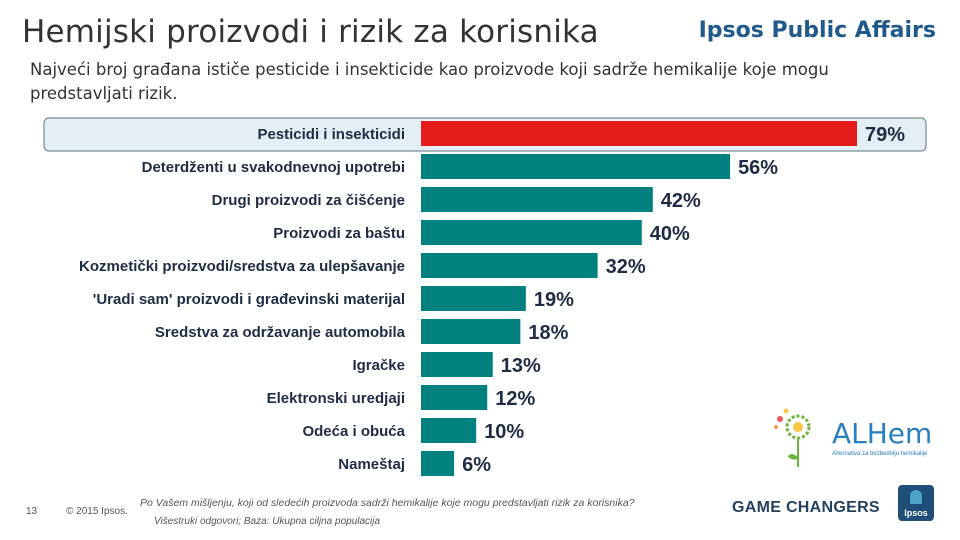 The height and width of the screenshot is (540, 960). What do you see at coordinates (792, 437) in the screenshot?
I see `flower-icon` at bounding box center [792, 437].